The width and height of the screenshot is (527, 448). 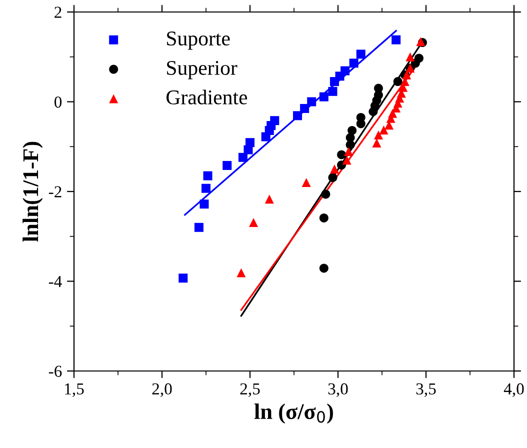 I want to click on y-axis-title: lnln(1/1-F), so click(x=32, y=192).